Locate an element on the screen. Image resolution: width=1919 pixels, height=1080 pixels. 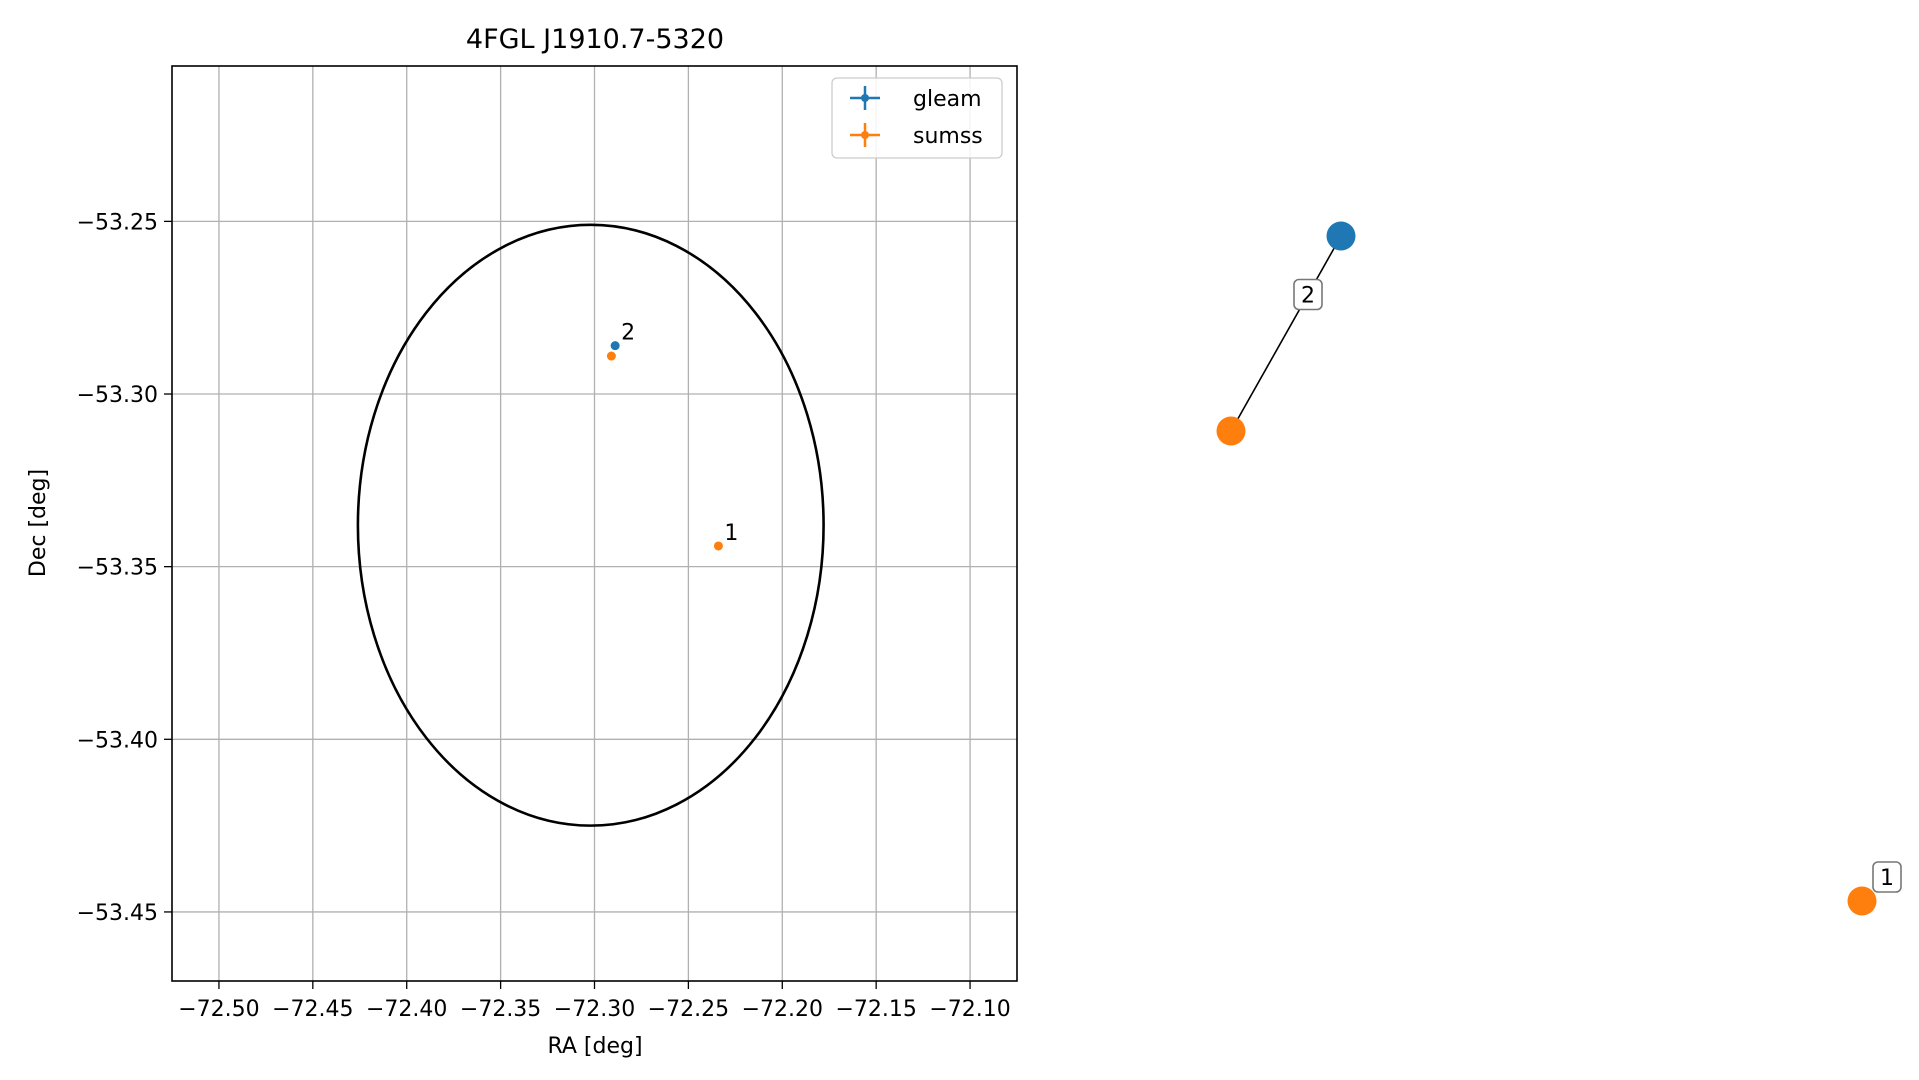
y-axis-ticks: −53.25 −53.30 −53.35 −53.40 −53.45 is located at coordinates (124, 568).